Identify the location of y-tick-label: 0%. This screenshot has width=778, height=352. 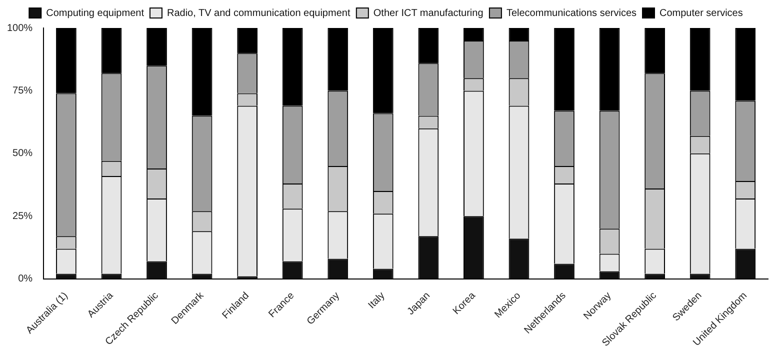
(25, 279).